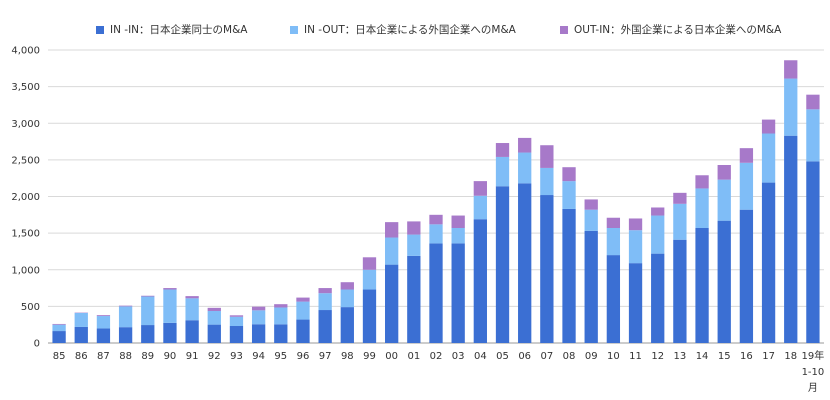 The image size is (830, 400). I want to click on x-tick-label: 19年, so click(813, 355).